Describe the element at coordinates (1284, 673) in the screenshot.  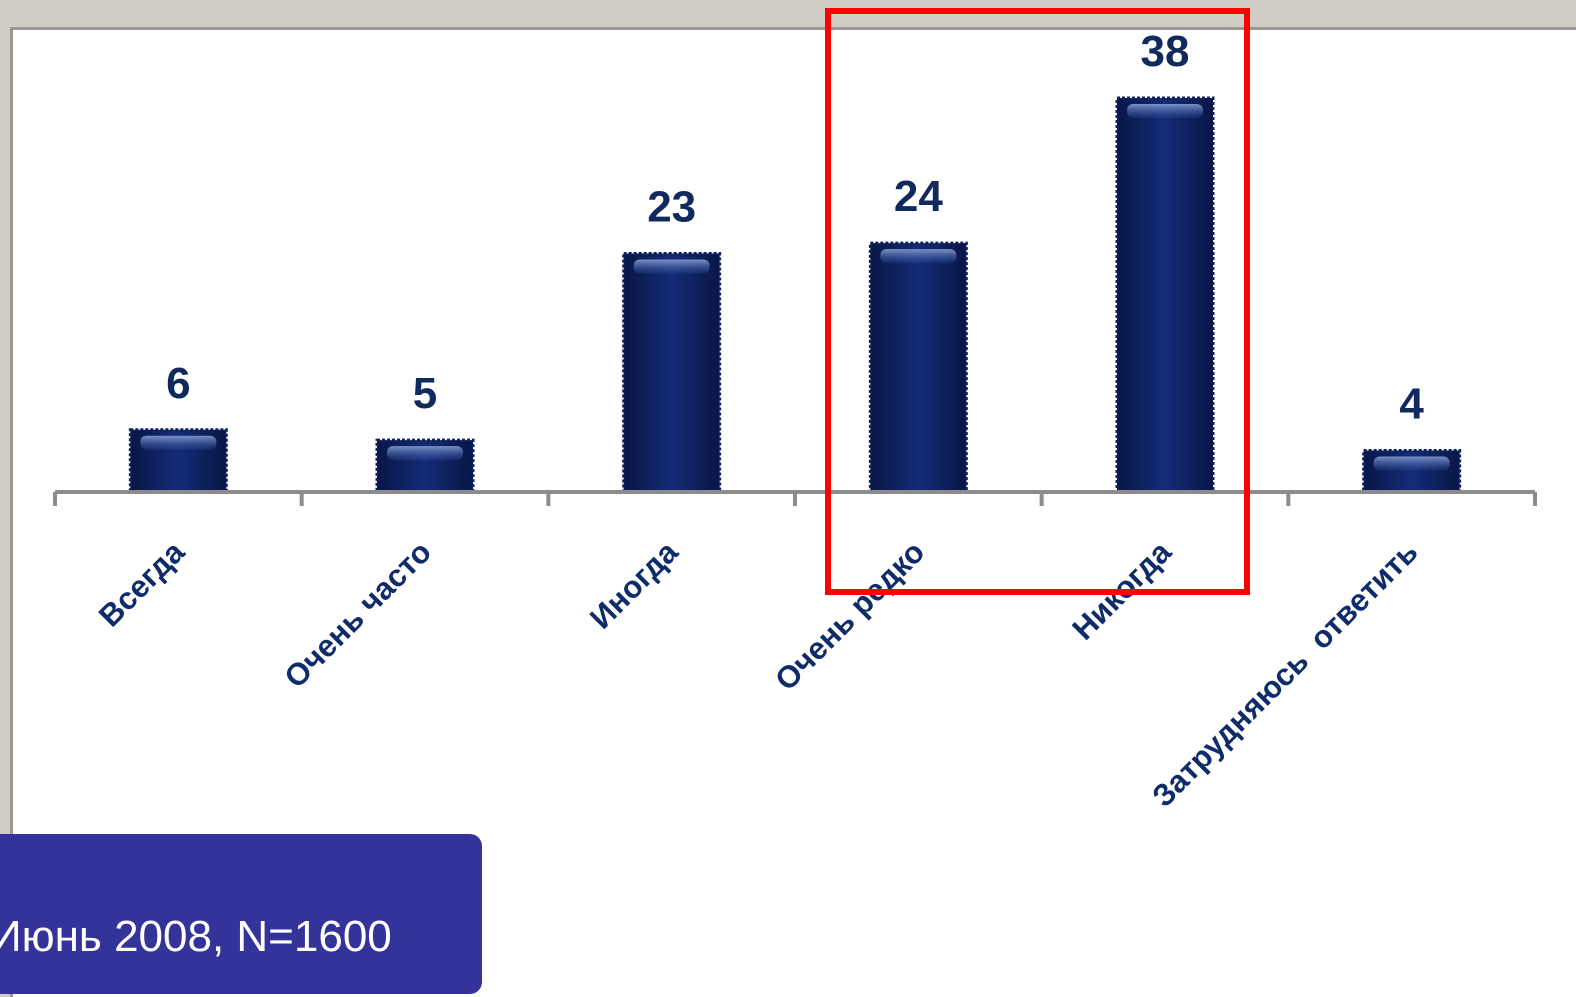
I see `category-label: Затрудняюсь ответить` at that location.